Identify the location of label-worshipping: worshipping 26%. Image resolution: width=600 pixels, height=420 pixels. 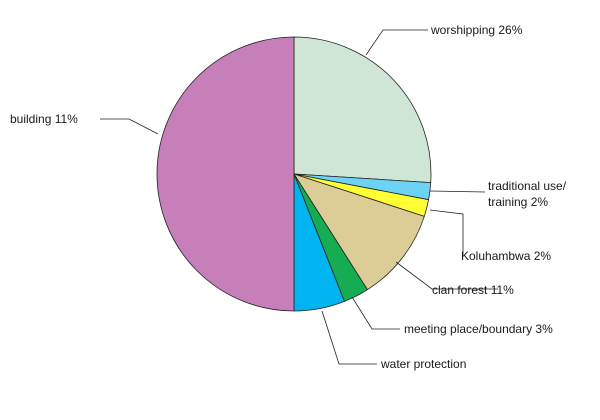
(476, 30).